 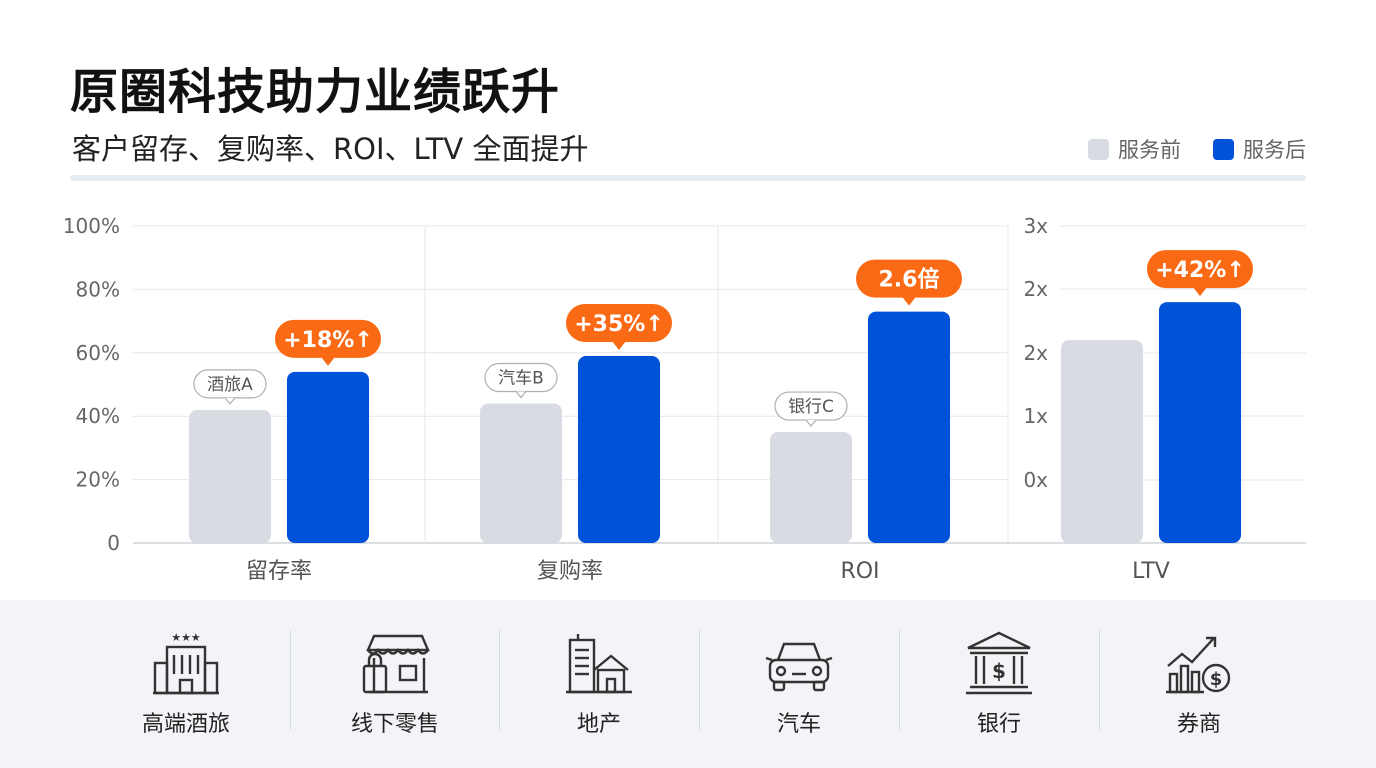 What do you see at coordinates (859, 571) in the screenshot?
I see `x-category-label: ROI` at bounding box center [859, 571].